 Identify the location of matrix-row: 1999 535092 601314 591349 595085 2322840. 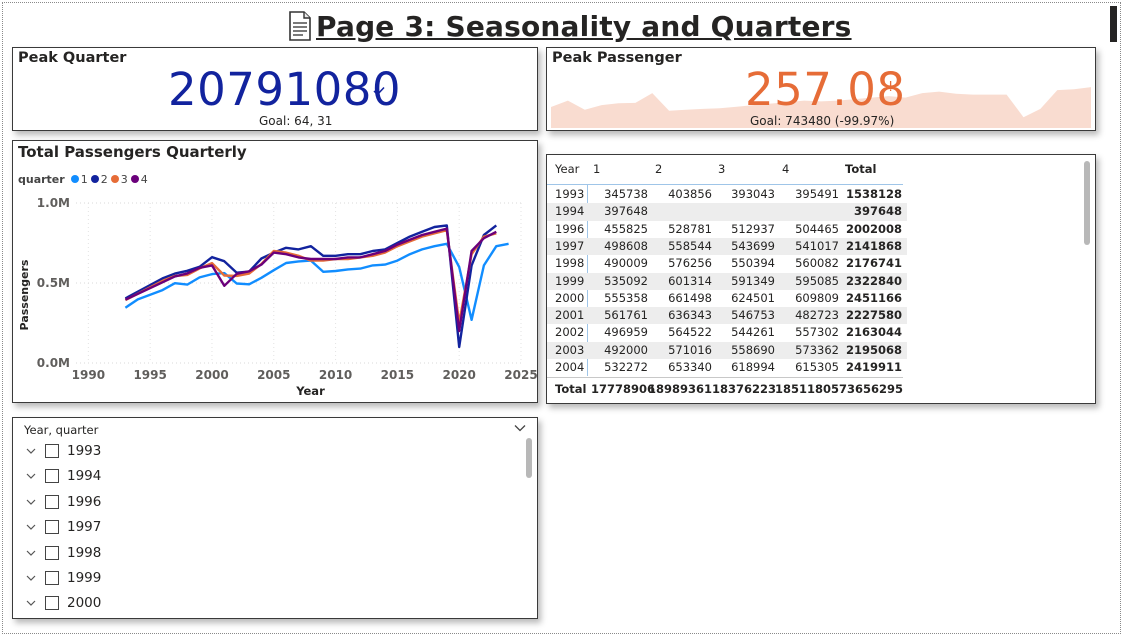
(727, 281).